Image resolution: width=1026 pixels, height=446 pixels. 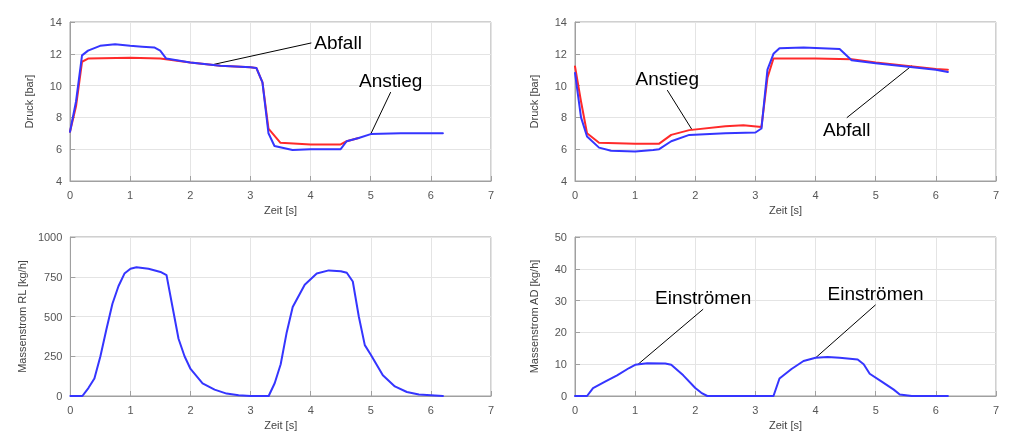 What do you see at coordinates (560, 332) in the screenshot?
I see `y-tick-label: 20` at bounding box center [560, 332].